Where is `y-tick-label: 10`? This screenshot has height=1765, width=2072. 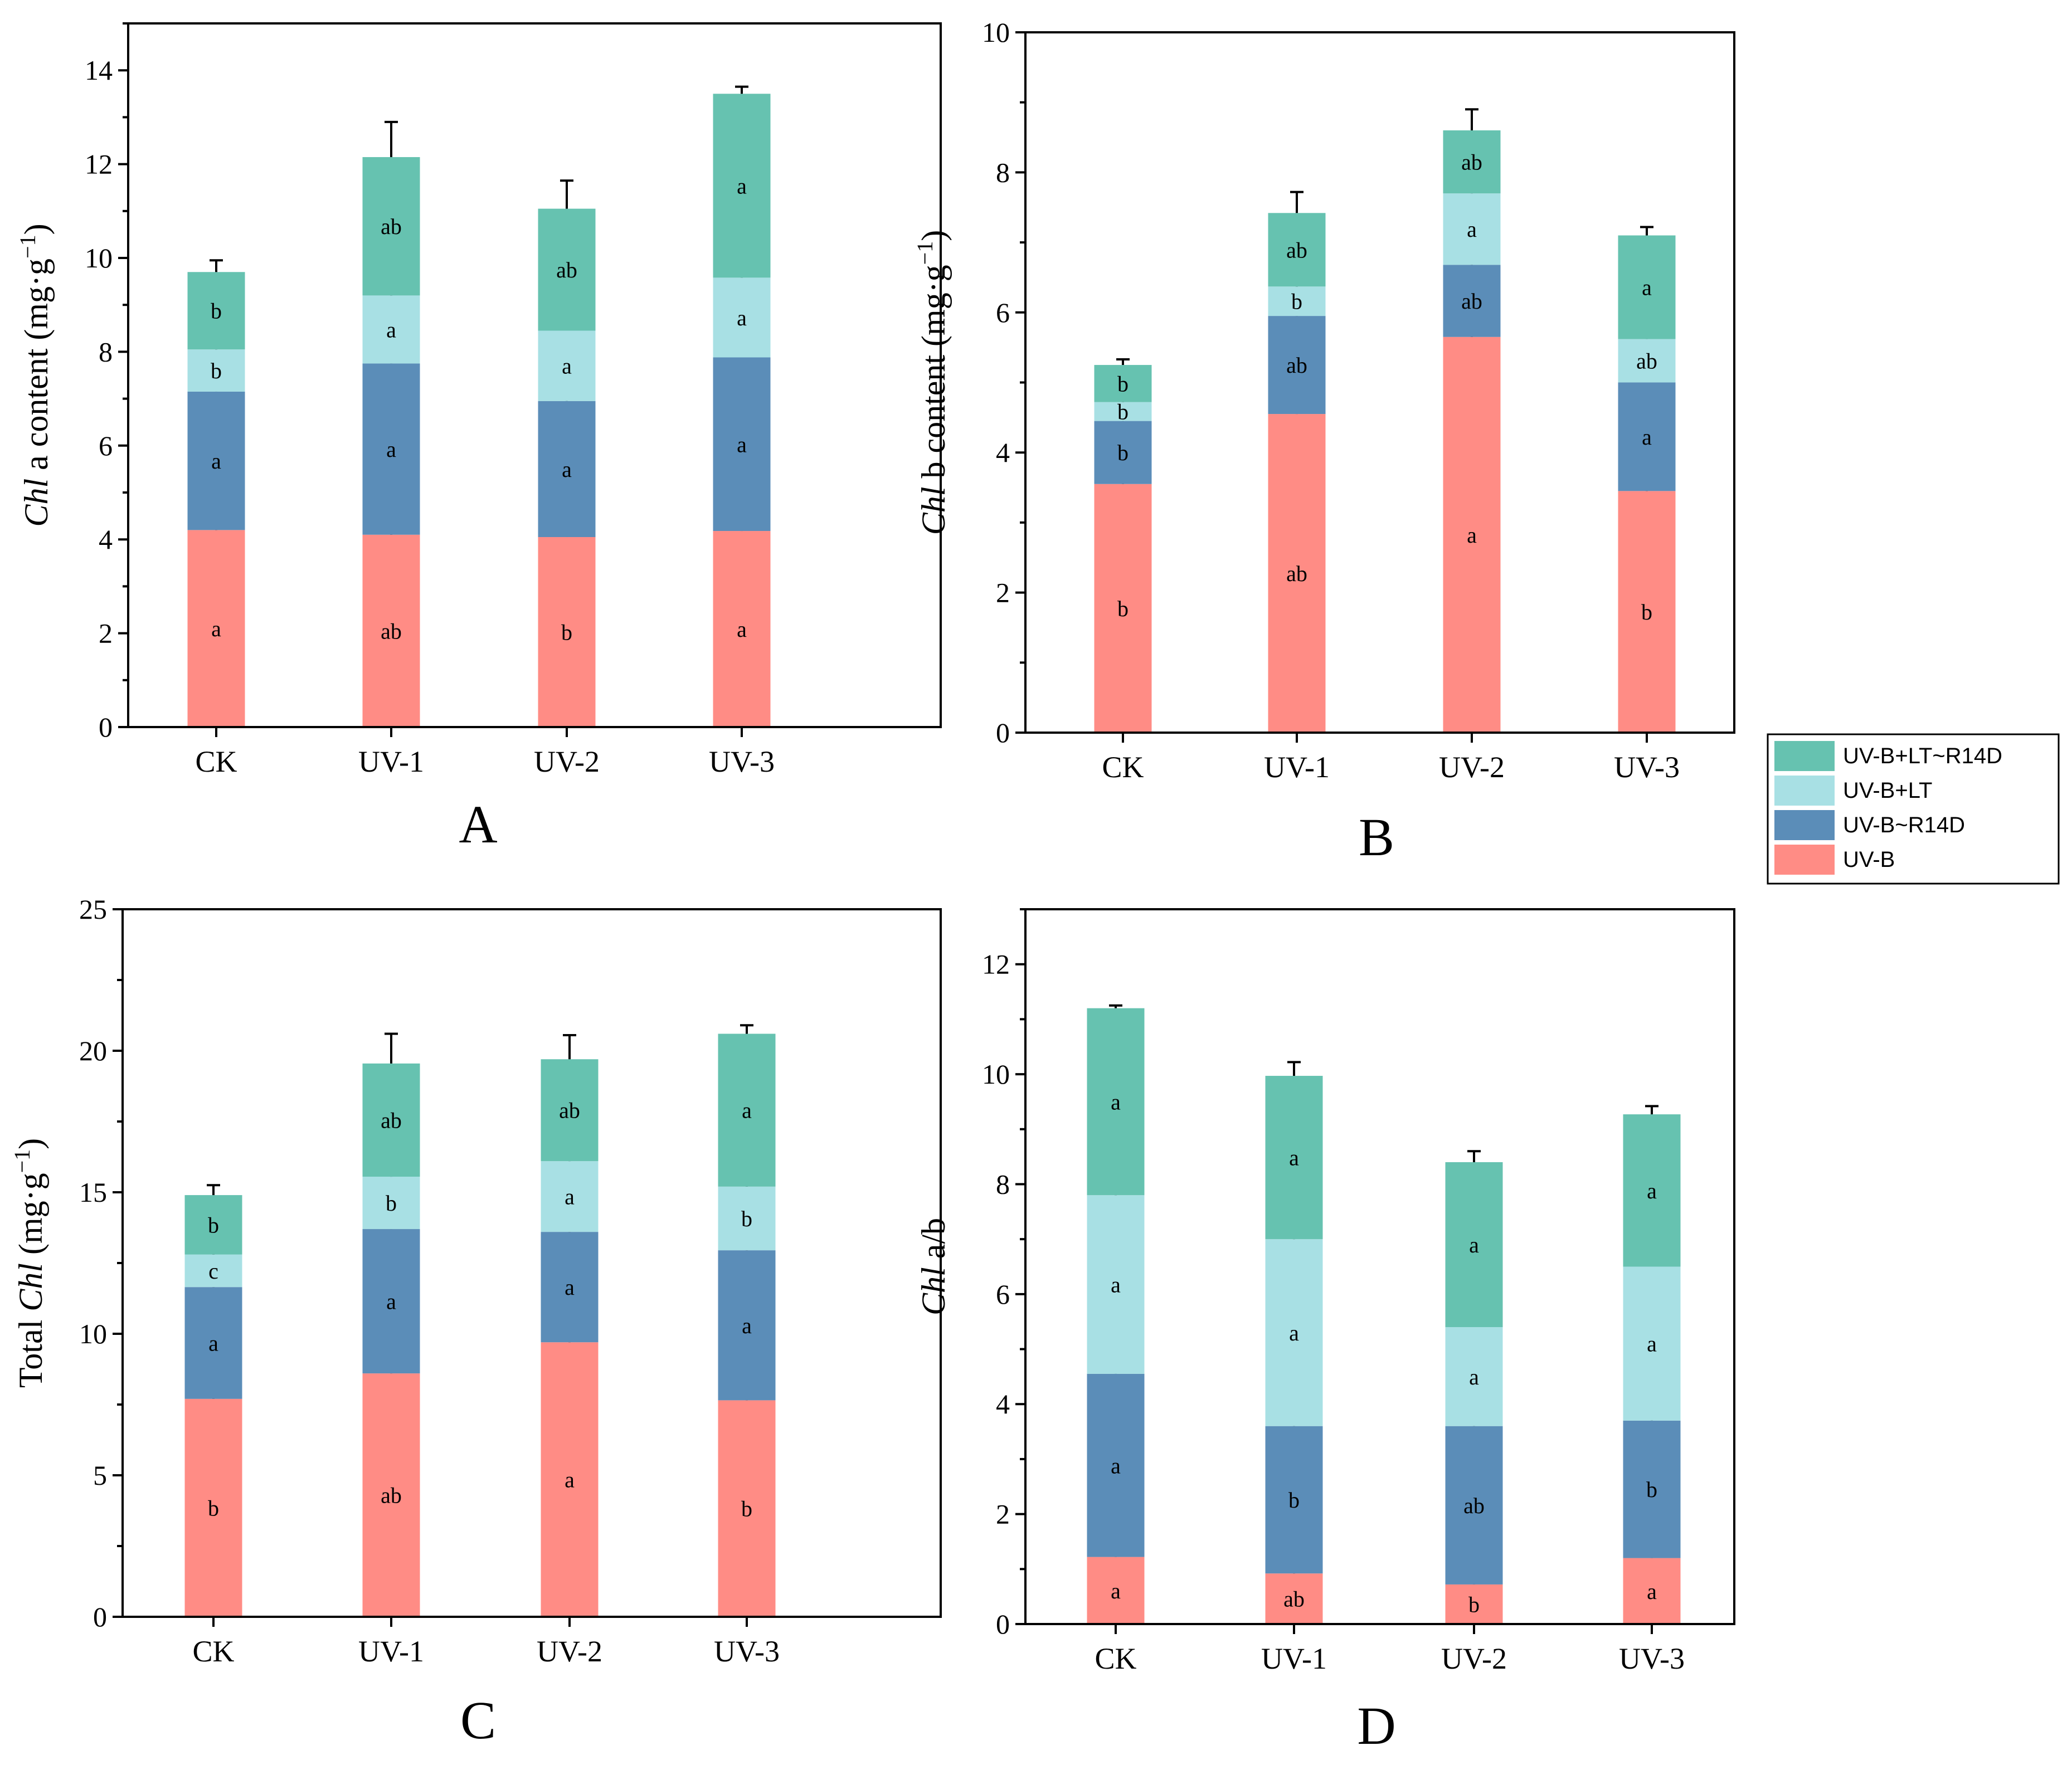 y-tick-label: 10 is located at coordinates (996, 1074).